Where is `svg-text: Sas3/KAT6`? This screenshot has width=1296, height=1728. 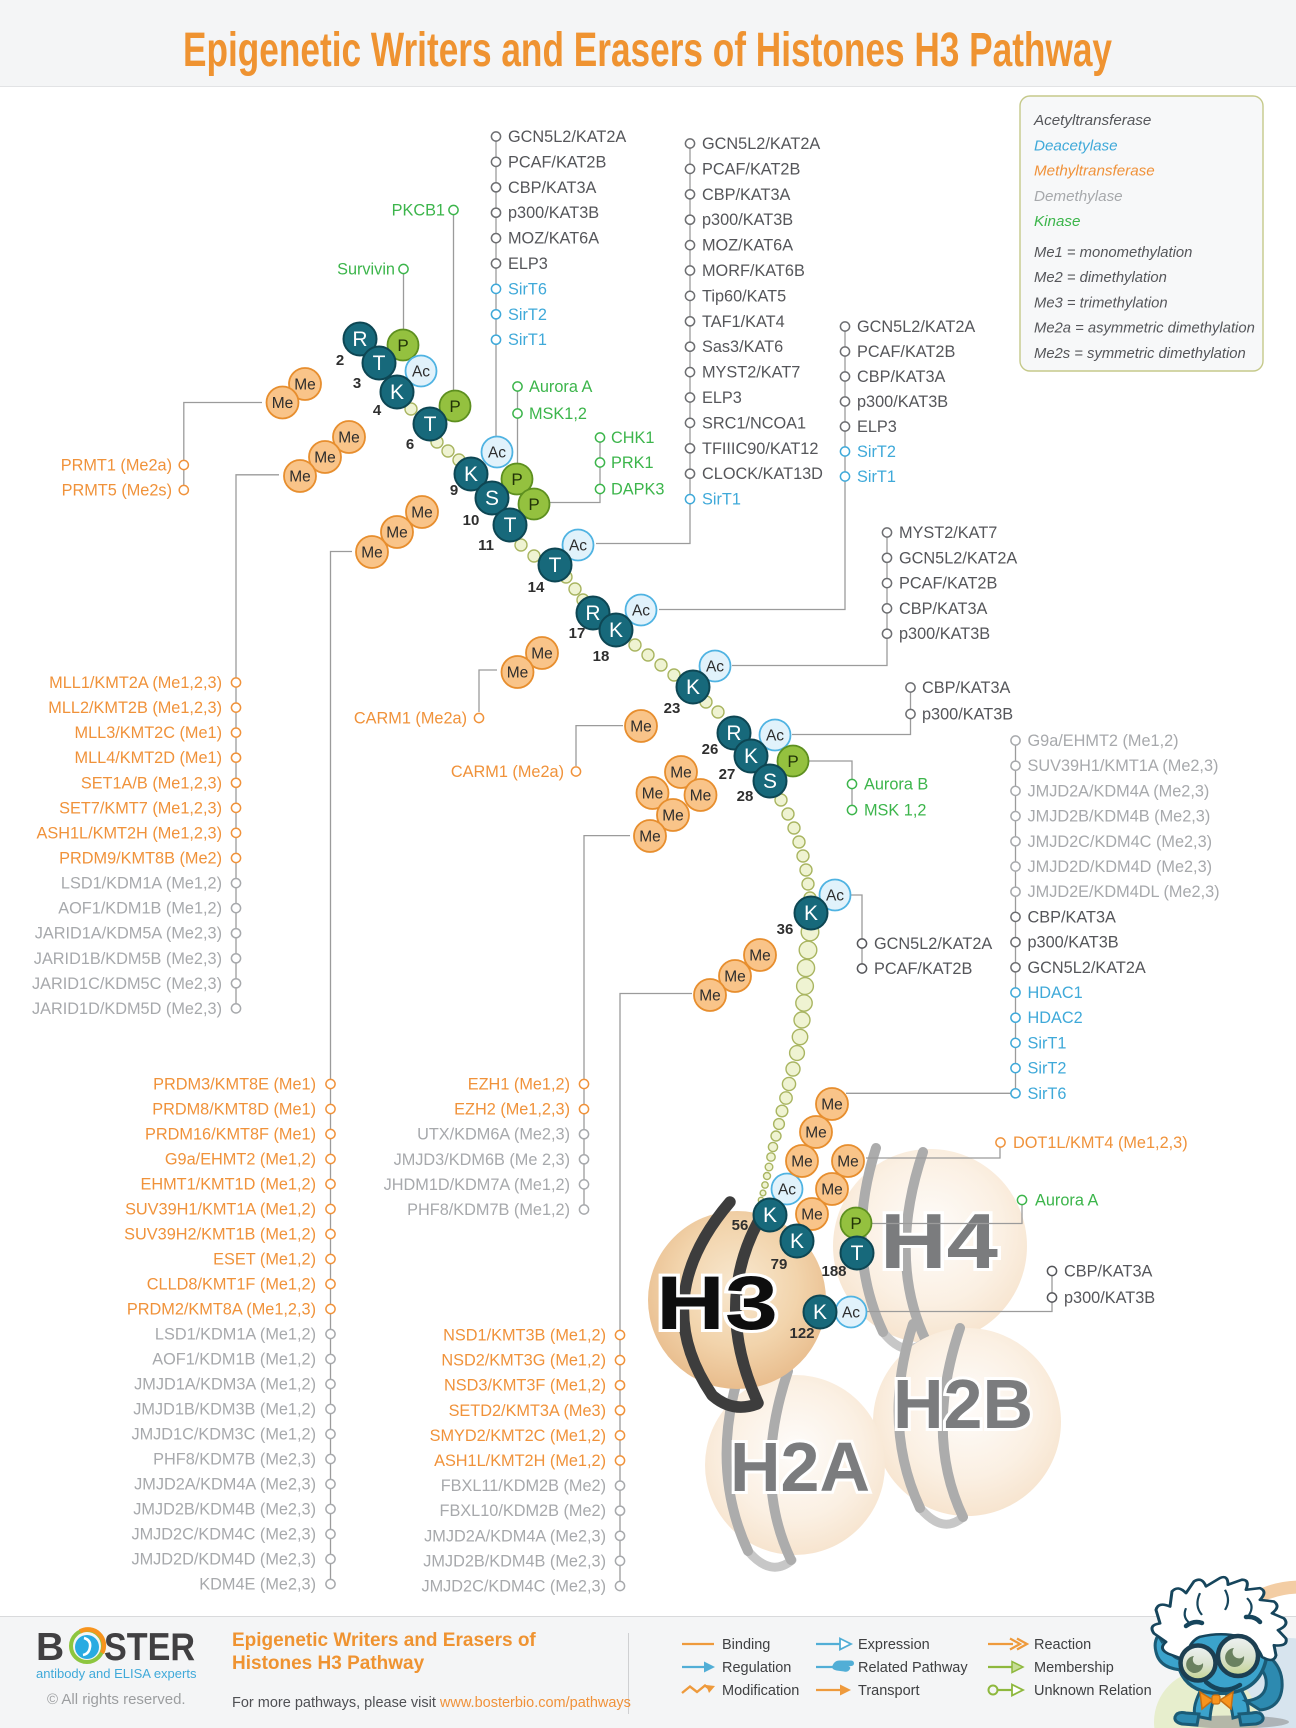 svg-text: Sas3/KAT6 is located at coordinates (742, 347).